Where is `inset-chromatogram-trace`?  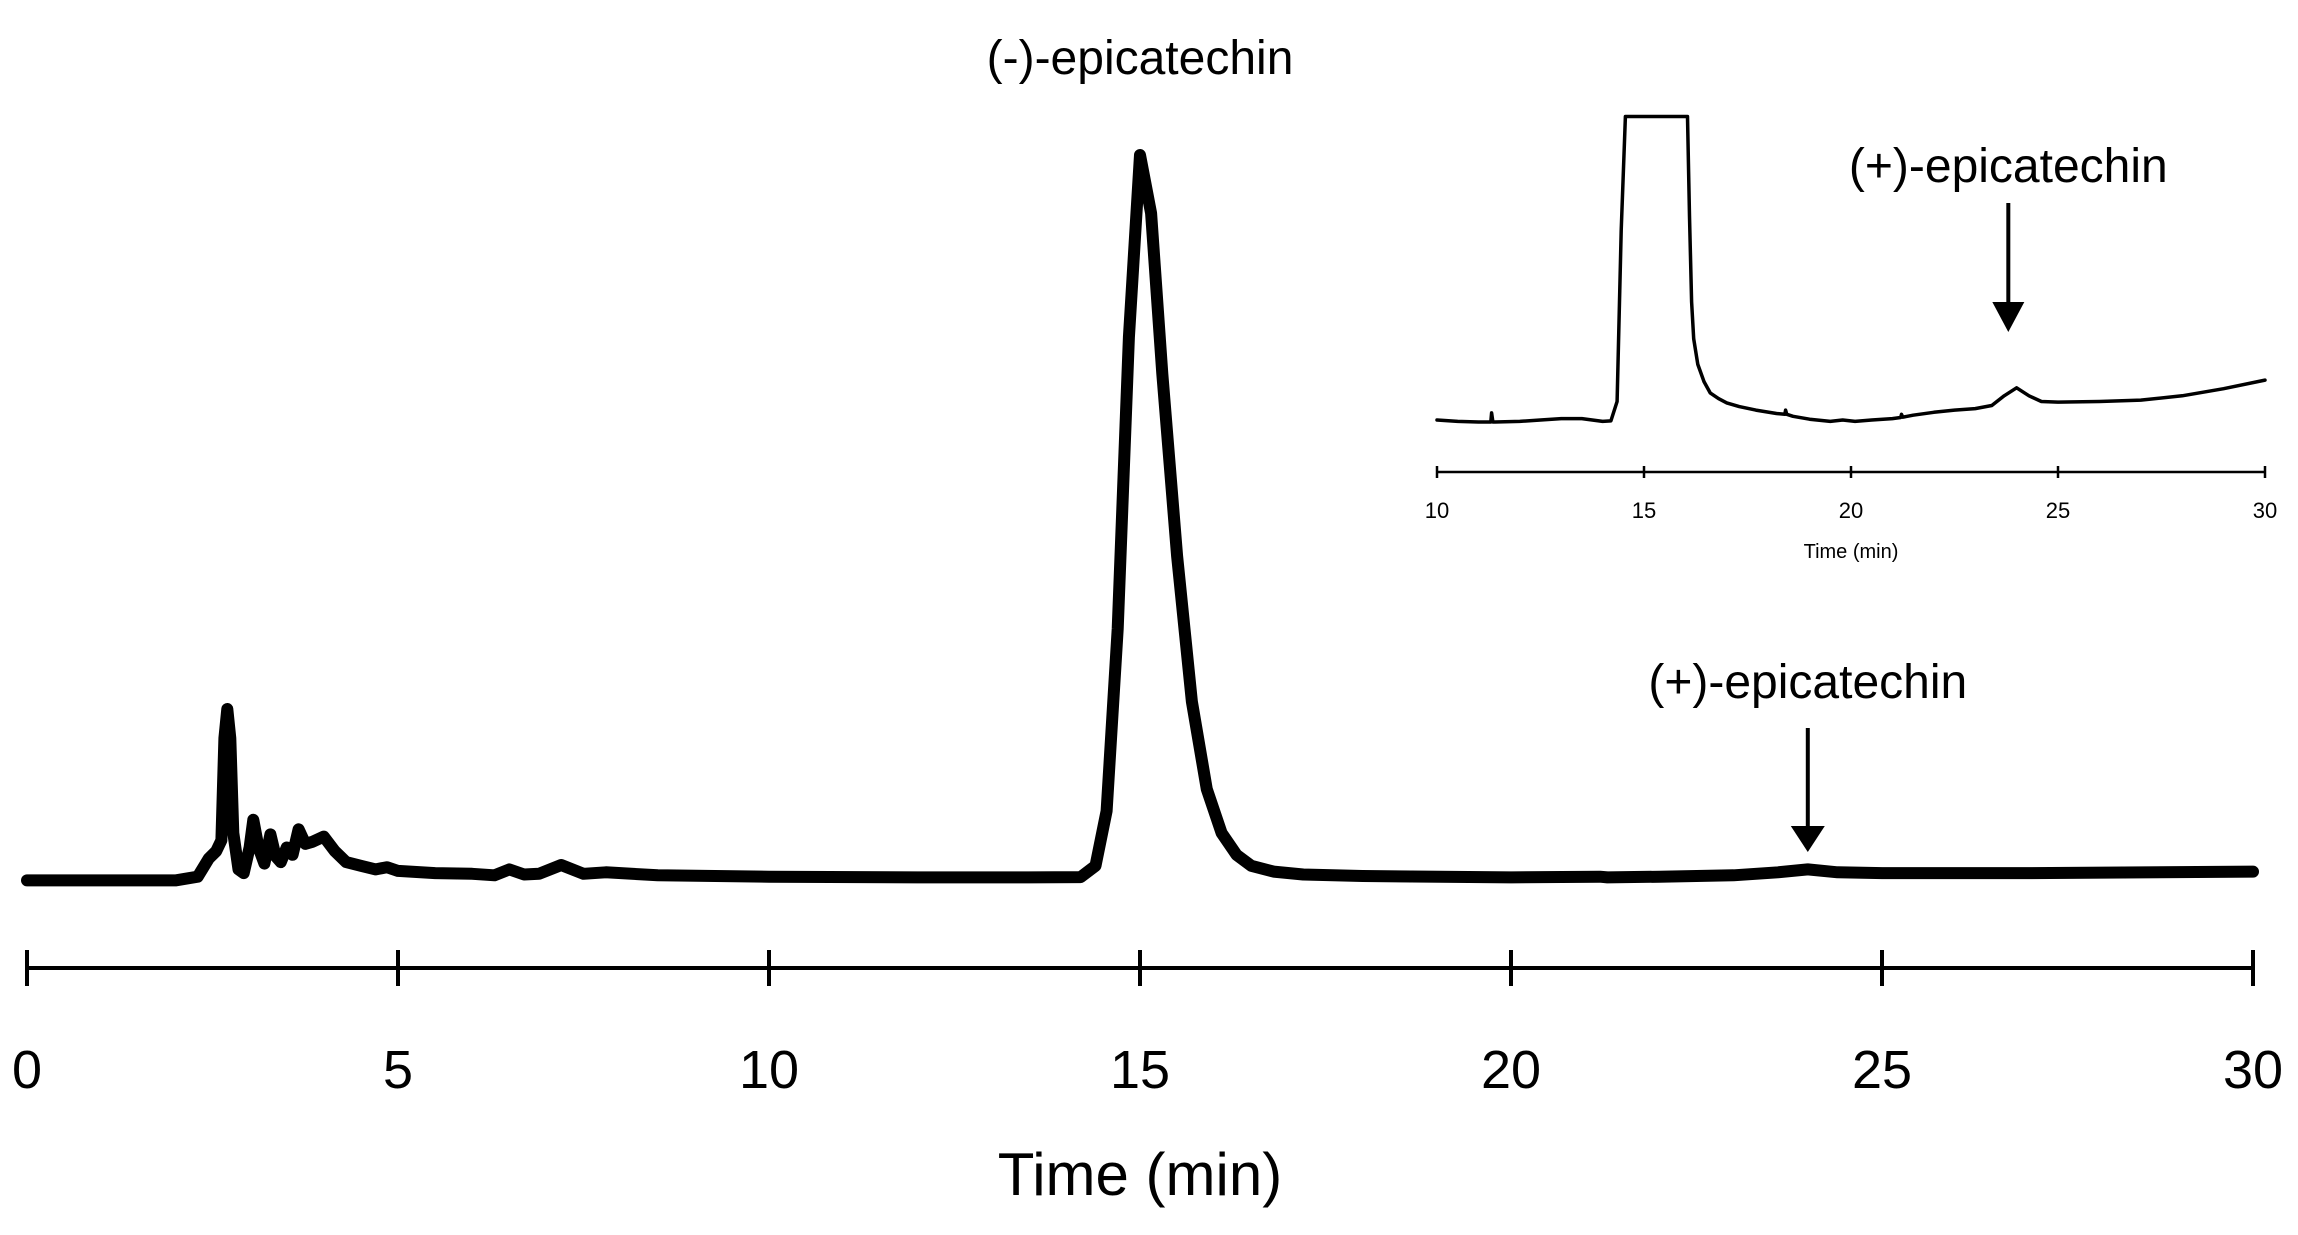
inset-chromatogram-trace is located at coordinates (1851, 269).